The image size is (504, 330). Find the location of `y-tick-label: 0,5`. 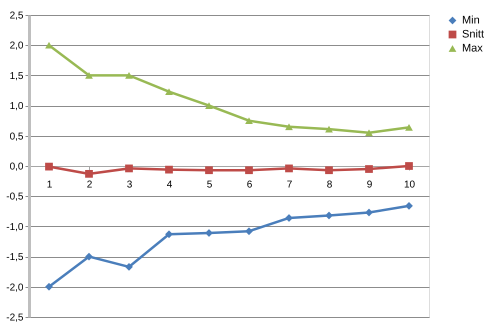

y-tick-label: 0,5 is located at coordinates (17, 136).